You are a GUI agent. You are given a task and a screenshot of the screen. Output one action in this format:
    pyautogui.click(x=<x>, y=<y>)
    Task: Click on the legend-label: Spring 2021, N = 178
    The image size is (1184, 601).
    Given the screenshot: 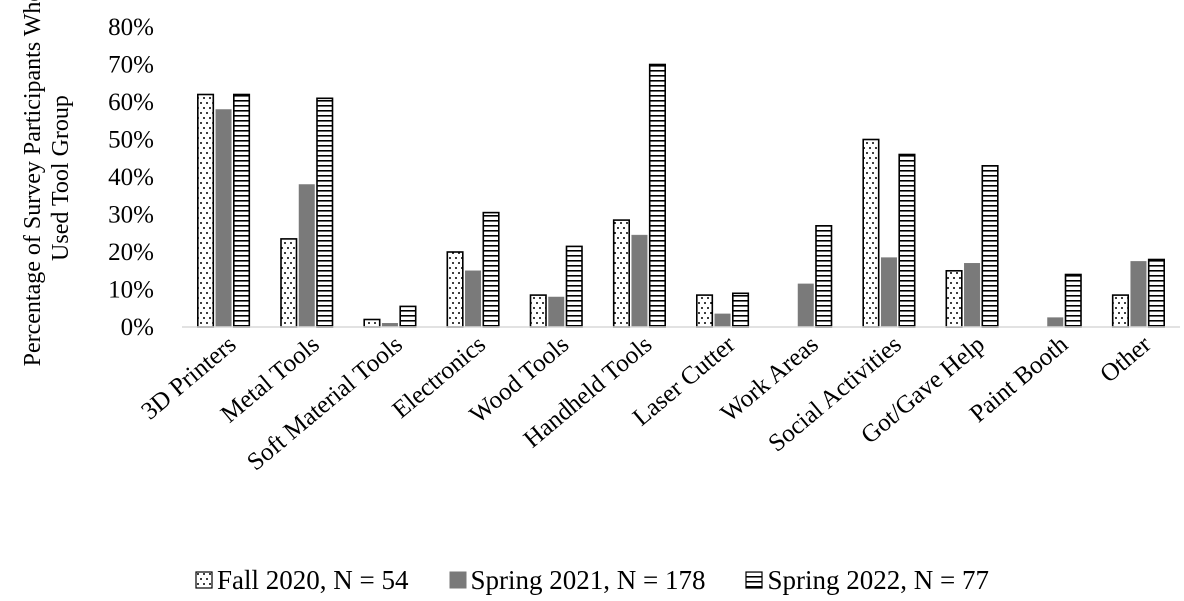 What is the action you would take?
    pyautogui.click(x=588, y=579)
    